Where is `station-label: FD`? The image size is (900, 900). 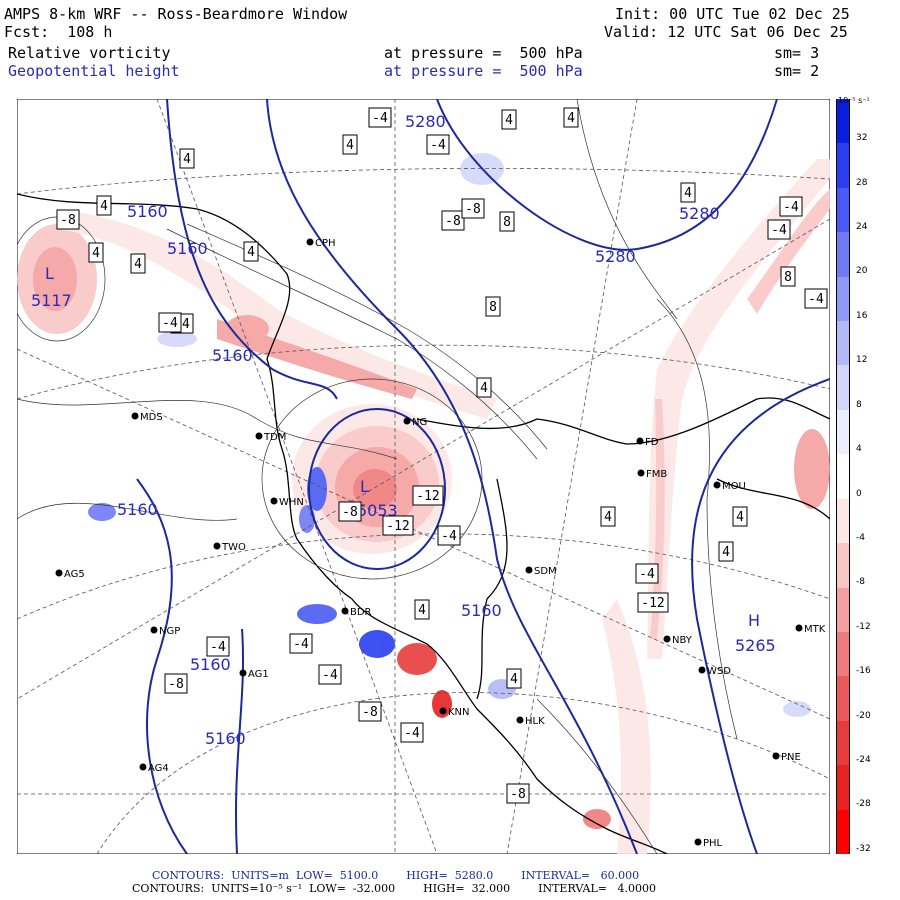
station-label: FD is located at coordinates (652, 442).